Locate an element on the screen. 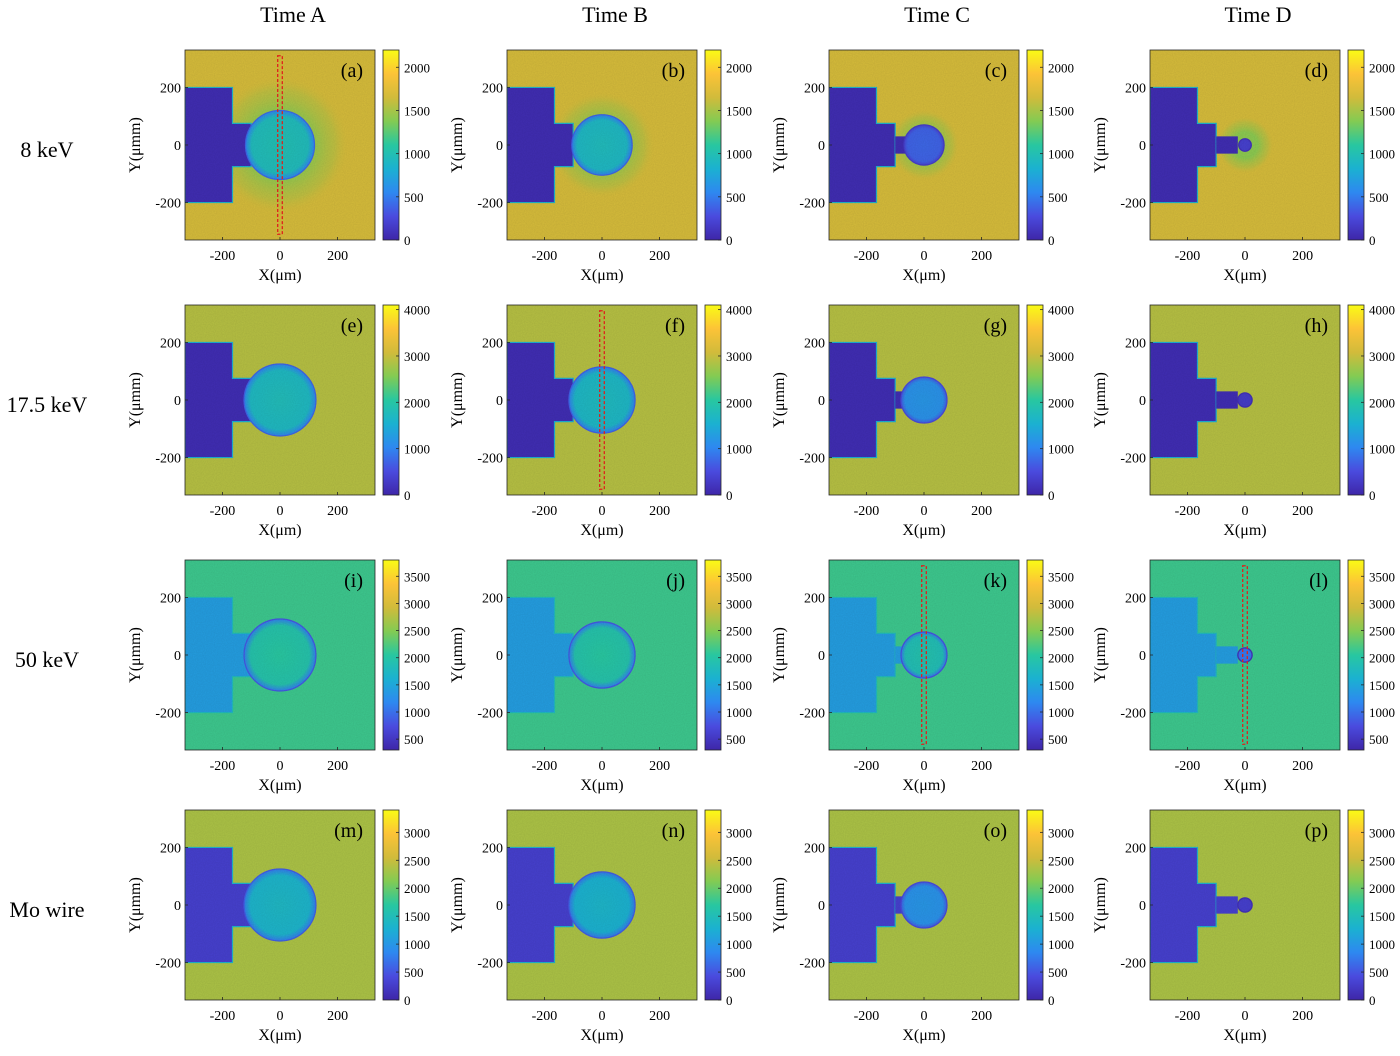  panel-letter: (b) is located at coordinates (673, 71).